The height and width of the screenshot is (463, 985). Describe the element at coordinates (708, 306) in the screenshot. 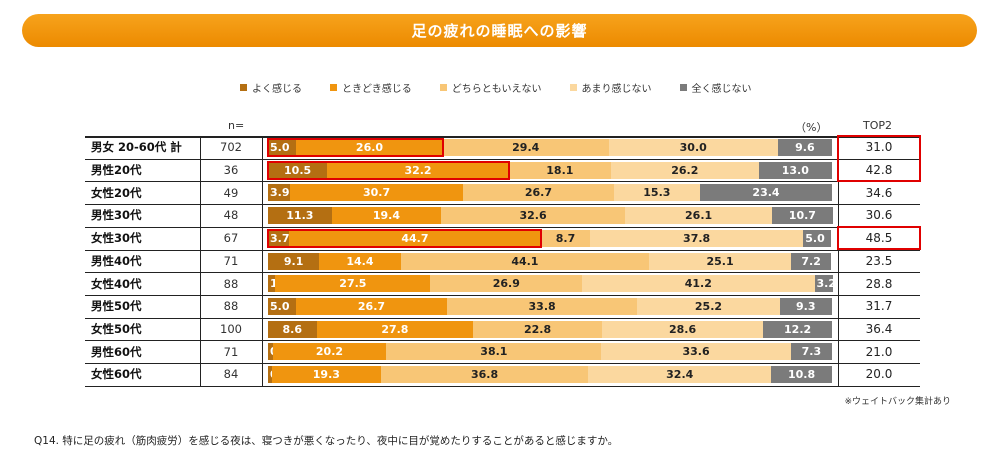

I see `bar-segment: 25.2` at that location.